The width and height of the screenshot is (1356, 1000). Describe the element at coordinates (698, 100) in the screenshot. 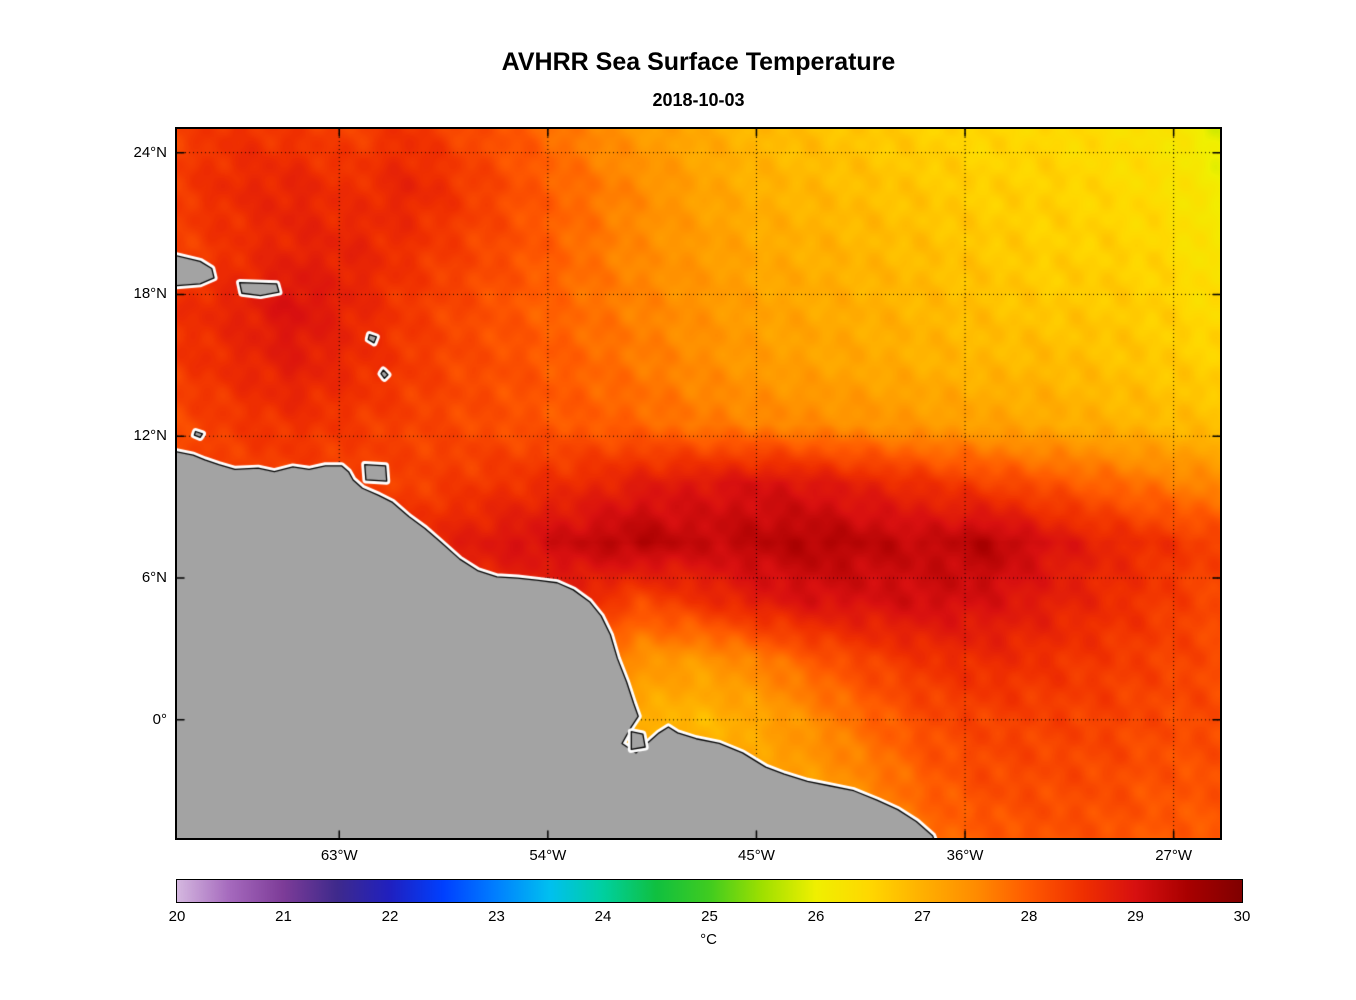

I see `chart-date-subtitle: 2018-10-03` at that location.